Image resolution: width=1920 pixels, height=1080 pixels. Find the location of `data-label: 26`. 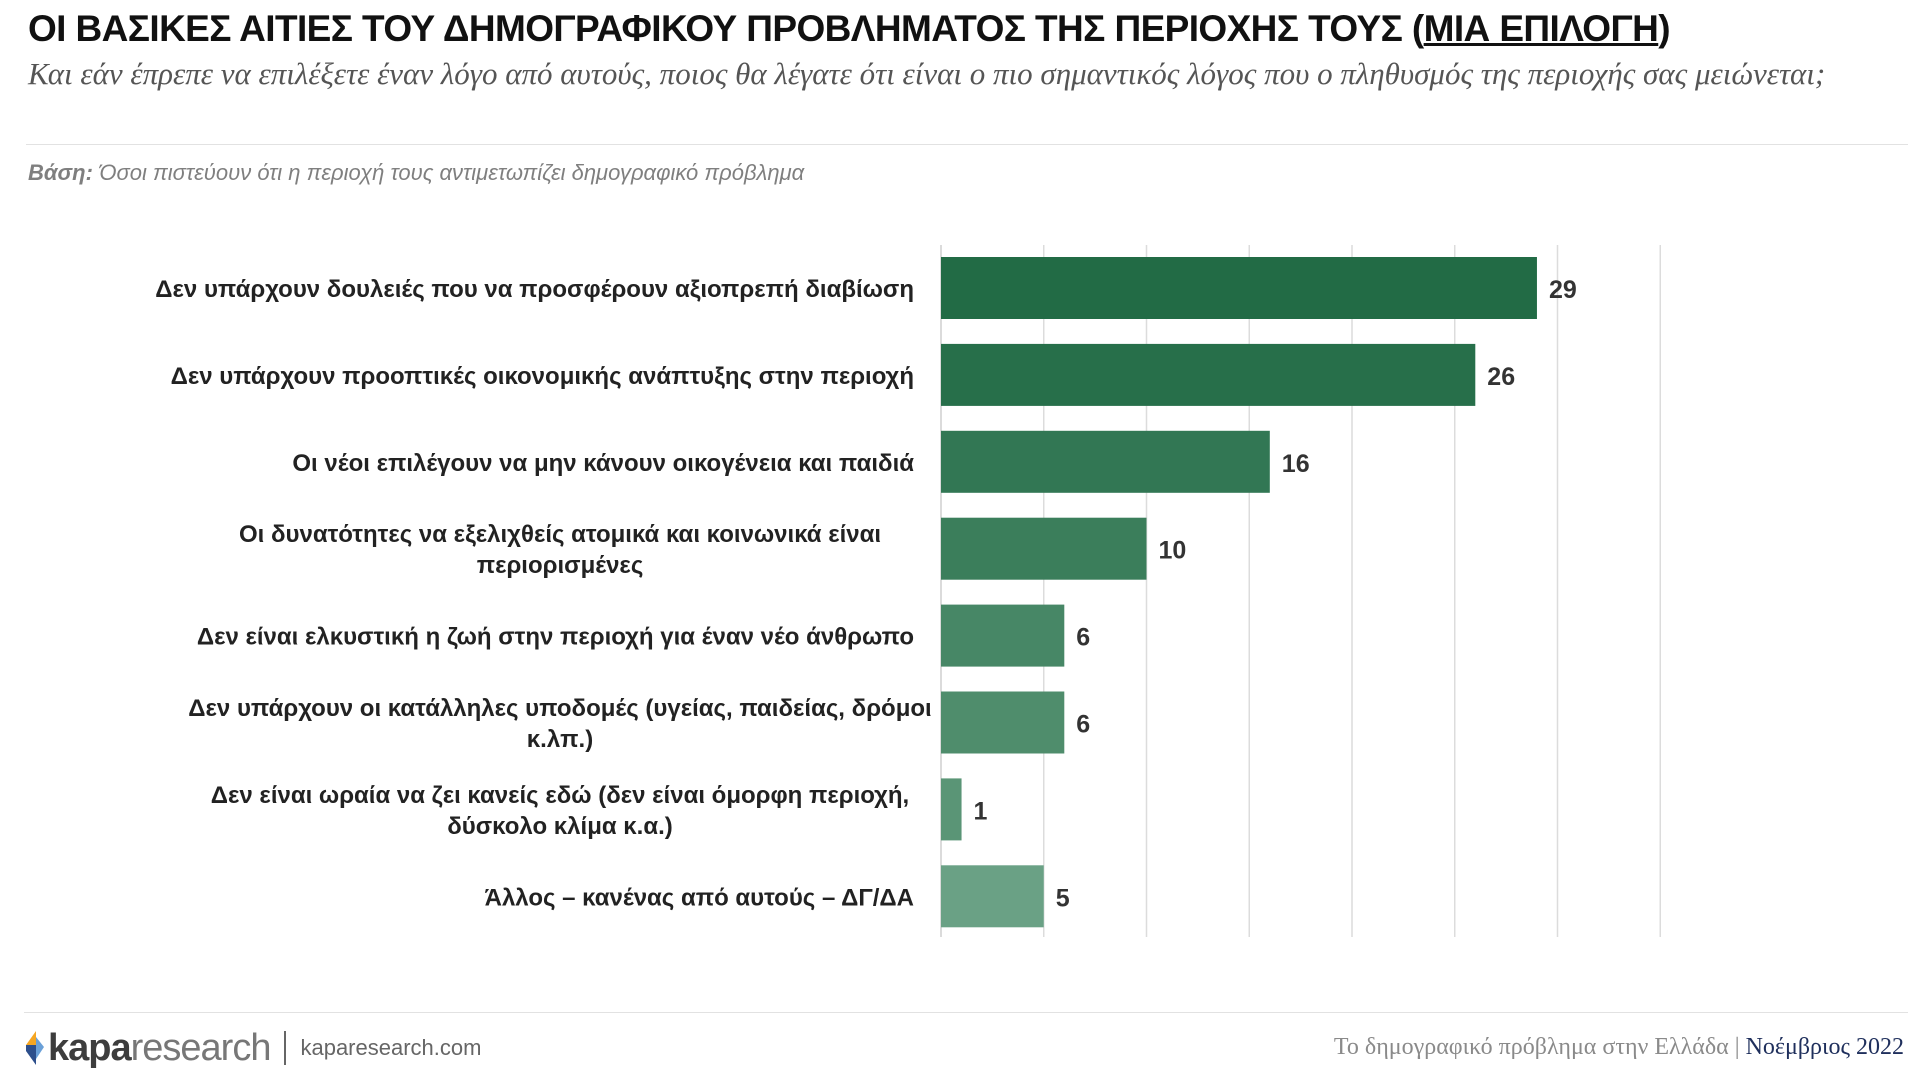

data-label: 26 is located at coordinates (1501, 377).